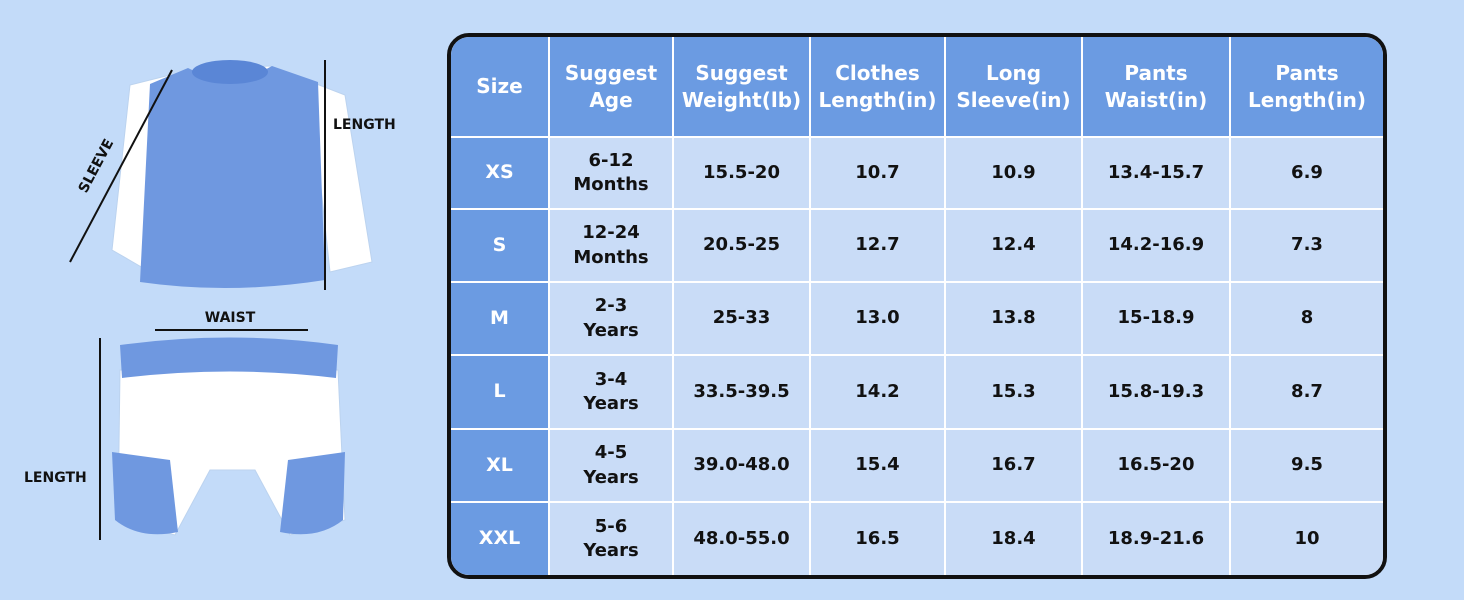  I want to click on table-cell: 16.5, so click(878, 539).